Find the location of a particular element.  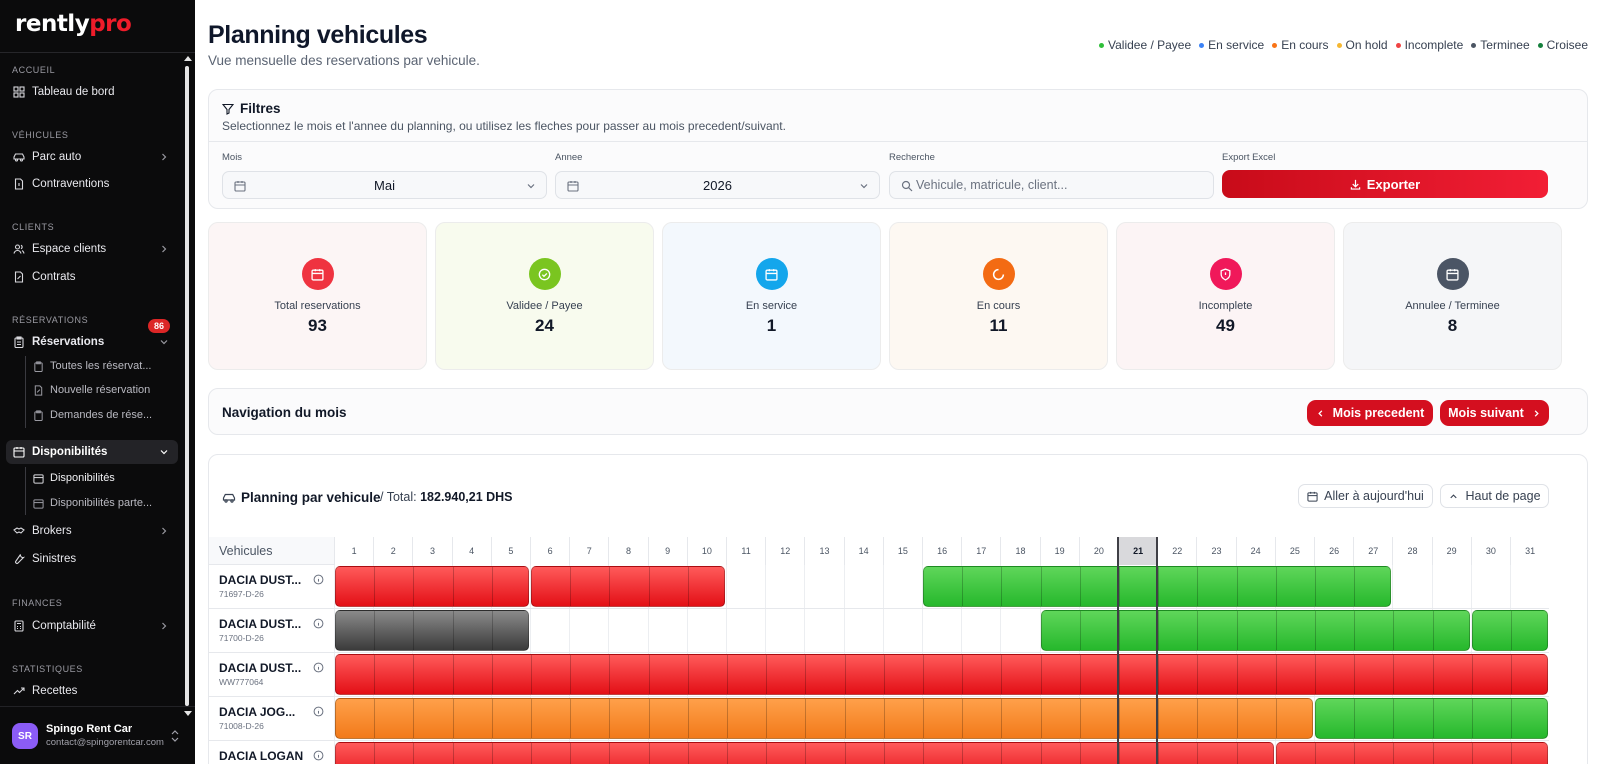

sidebar-item-reservations: Réservations is located at coordinates (92, 342).